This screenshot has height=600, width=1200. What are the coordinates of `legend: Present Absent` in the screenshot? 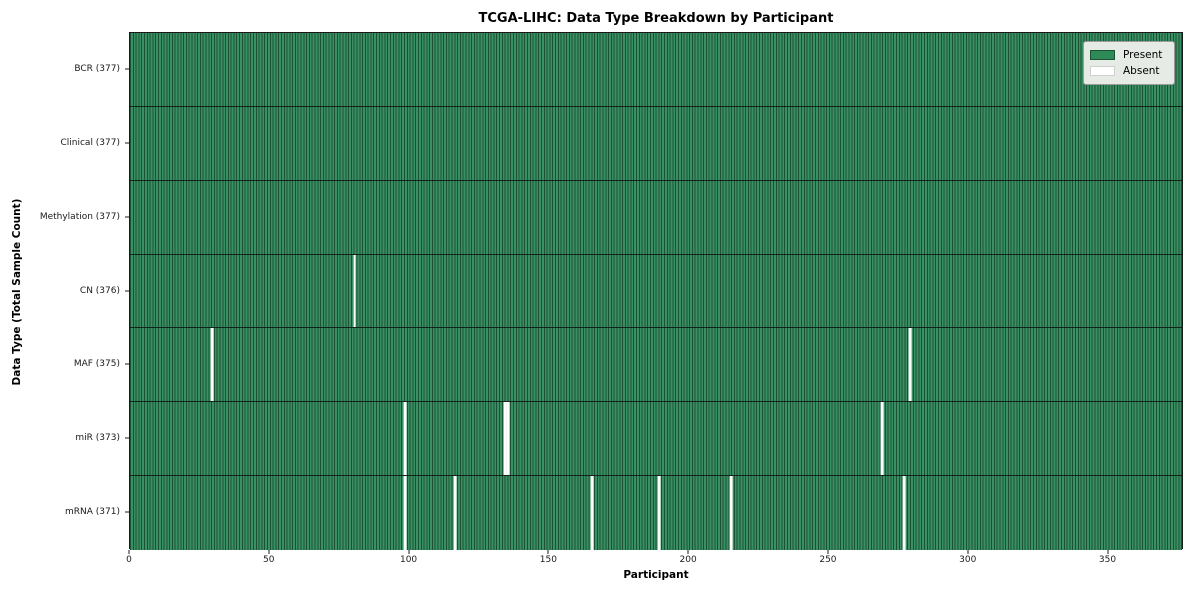 It's located at (1129, 63).